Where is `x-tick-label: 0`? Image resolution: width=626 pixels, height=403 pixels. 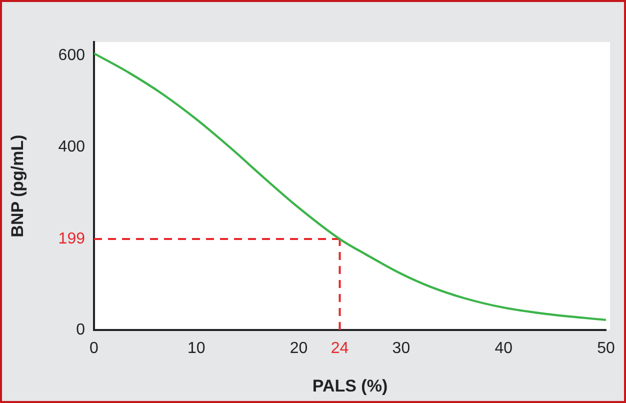
x-tick-label: 0 is located at coordinates (94, 349).